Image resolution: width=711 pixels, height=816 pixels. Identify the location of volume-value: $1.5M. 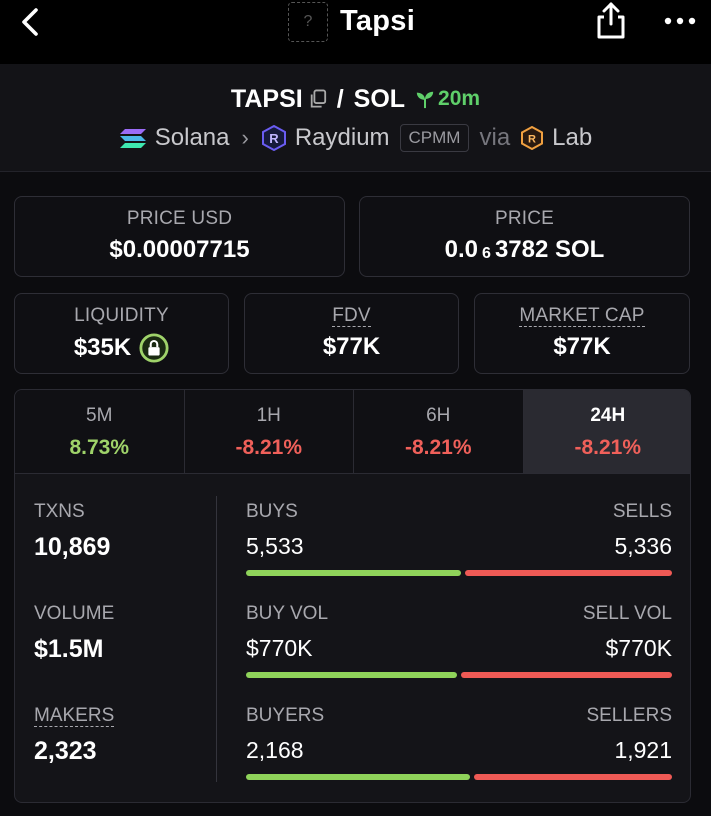
(69, 649).